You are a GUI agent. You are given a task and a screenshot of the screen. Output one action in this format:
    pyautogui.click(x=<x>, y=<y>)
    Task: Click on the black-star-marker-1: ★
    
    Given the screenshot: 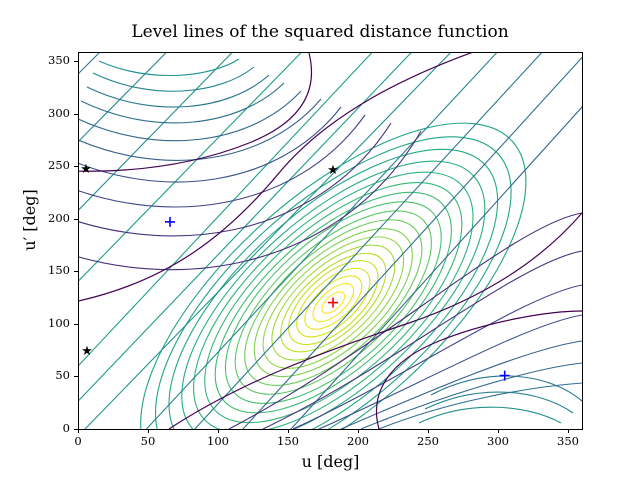 What is the action you would take?
    pyautogui.click(x=86, y=169)
    